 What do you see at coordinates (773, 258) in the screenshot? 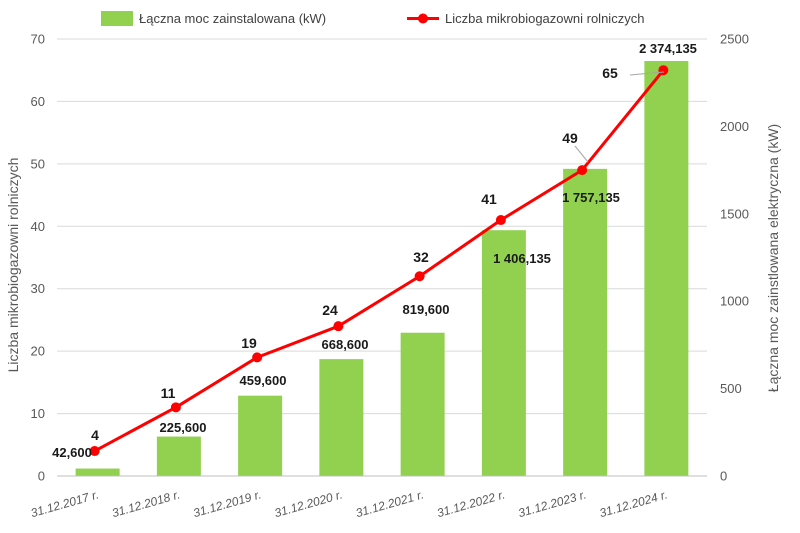
I see `y2-axis-title: Łączna moc zainstlowana elektryczna (kW)` at bounding box center [773, 258].